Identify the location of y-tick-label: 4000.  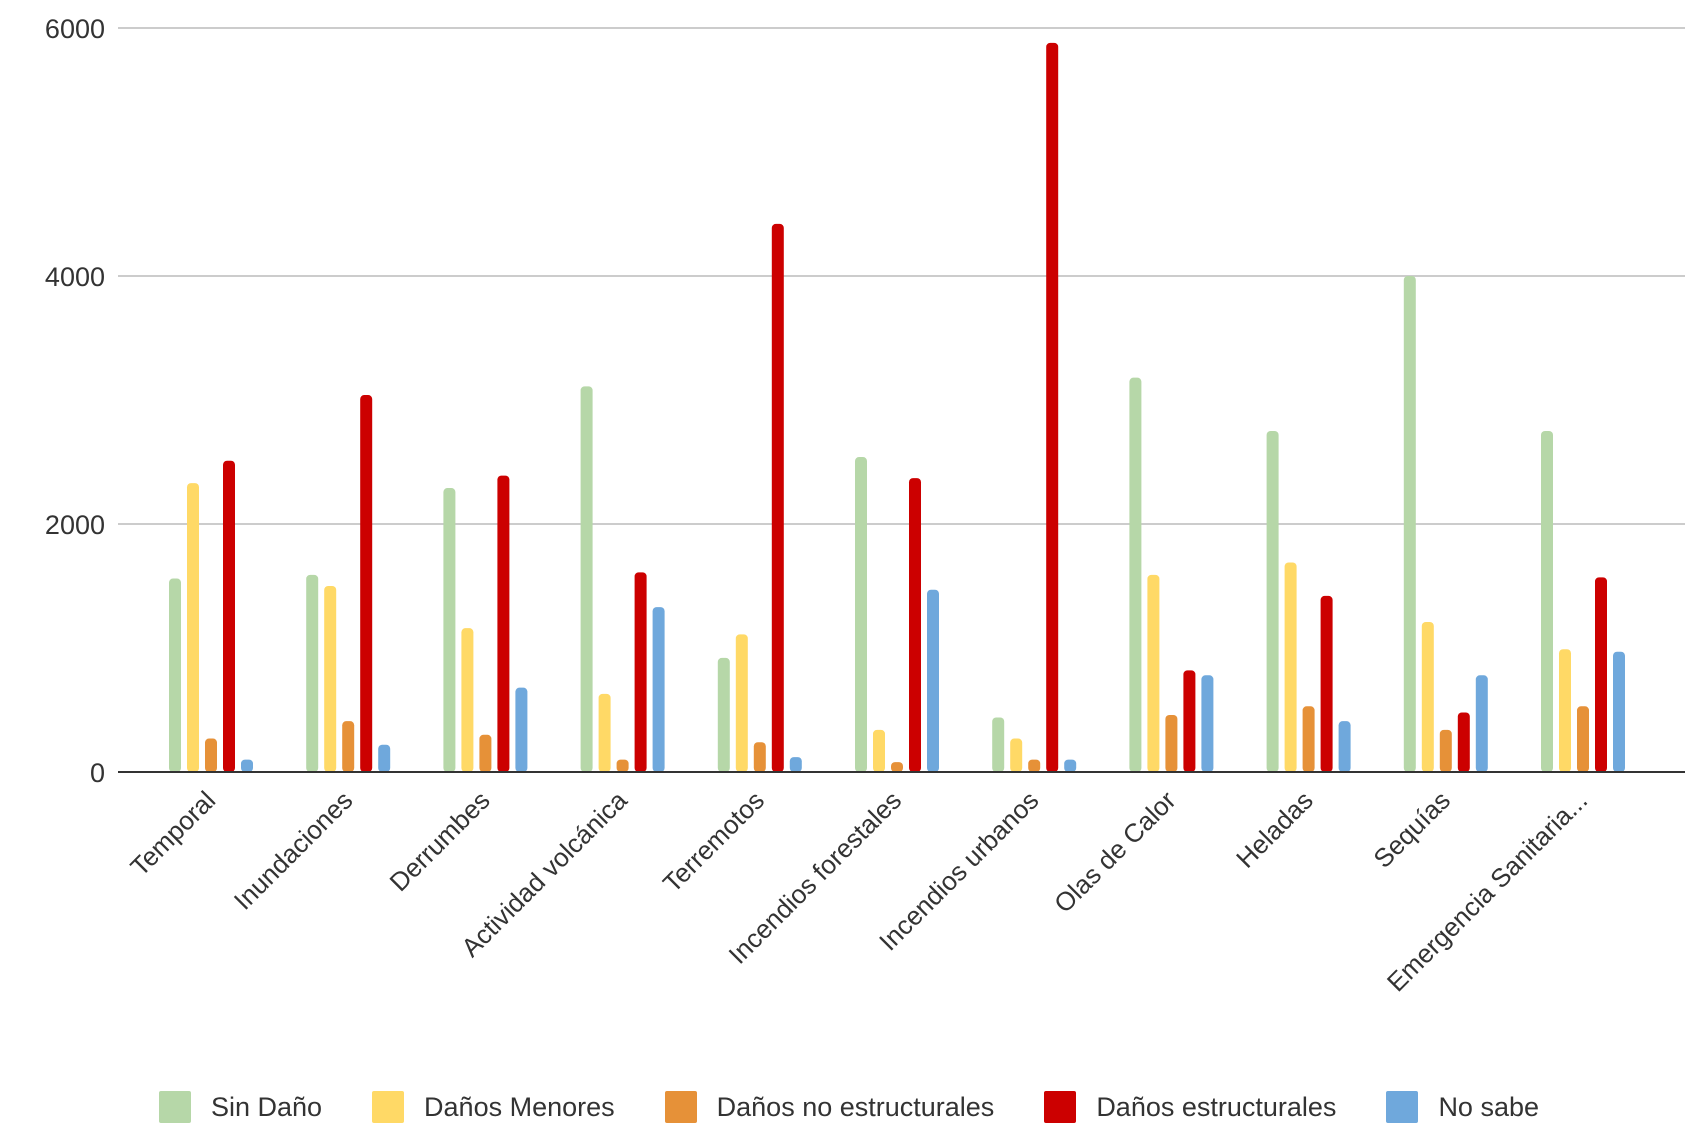
(75, 277).